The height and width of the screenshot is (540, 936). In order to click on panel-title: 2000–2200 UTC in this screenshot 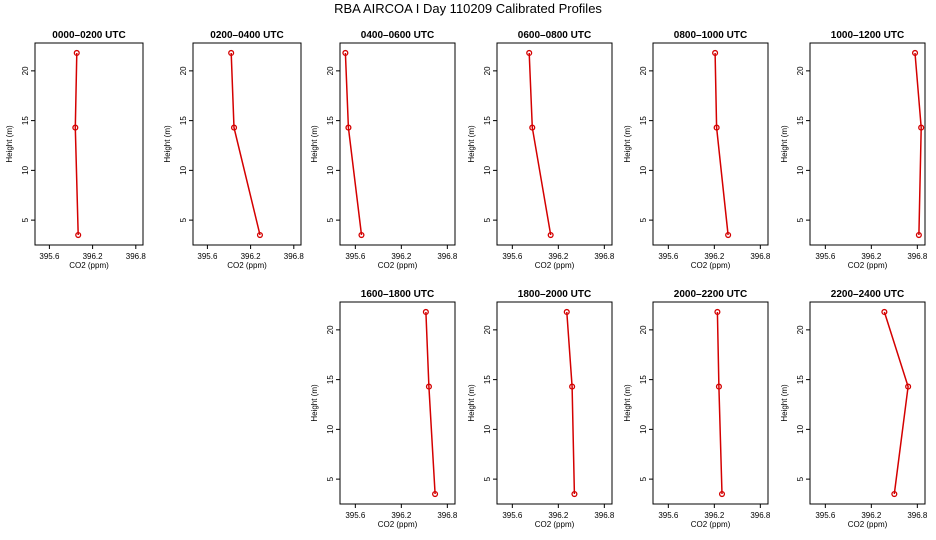, I will do `click(710, 294)`.